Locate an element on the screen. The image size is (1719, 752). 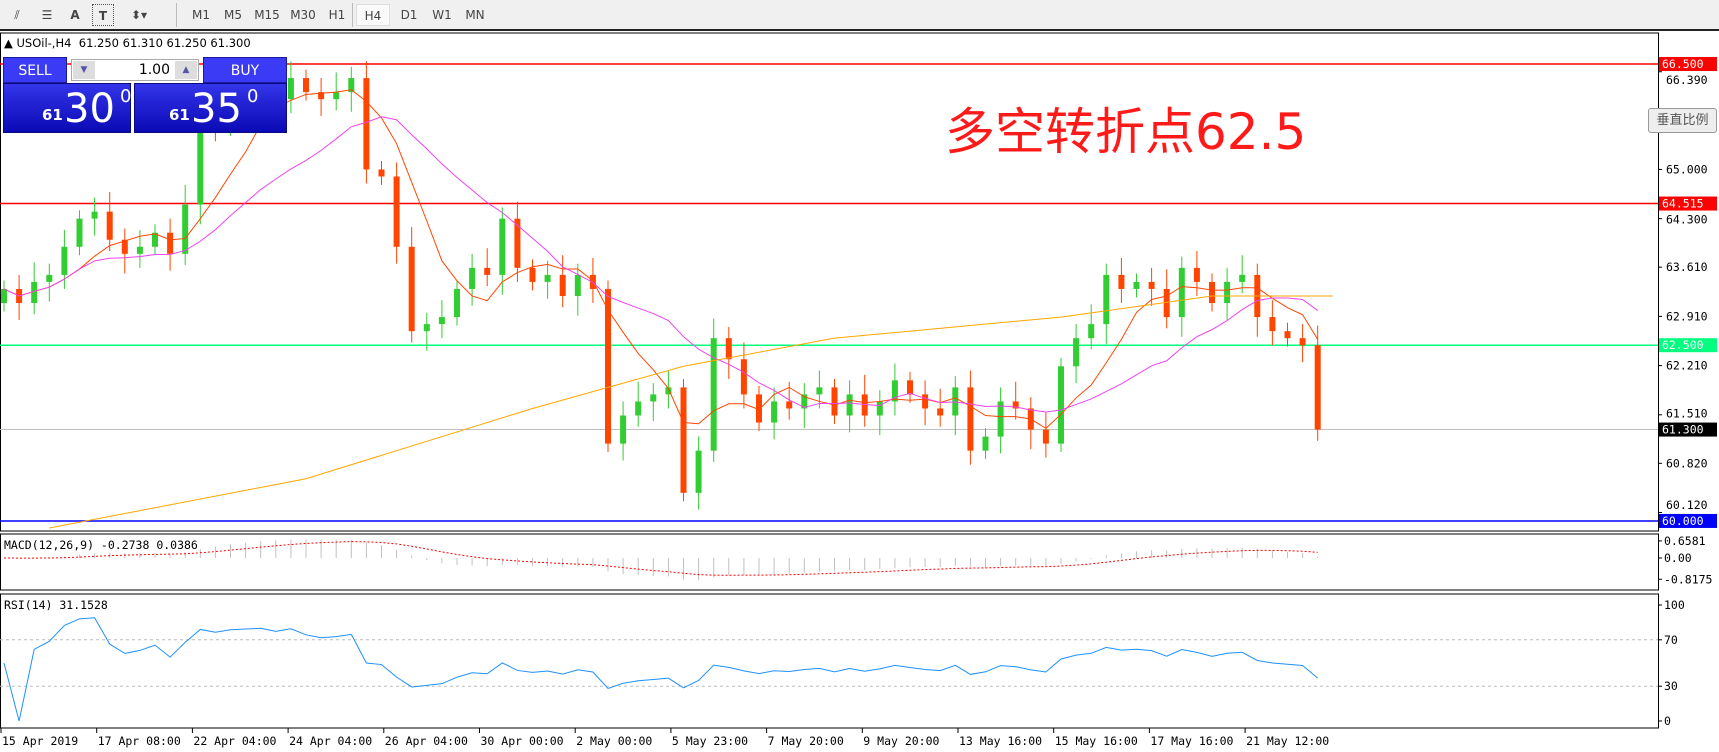
price-tick-label: 63.610 is located at coordinates (1687, 267).